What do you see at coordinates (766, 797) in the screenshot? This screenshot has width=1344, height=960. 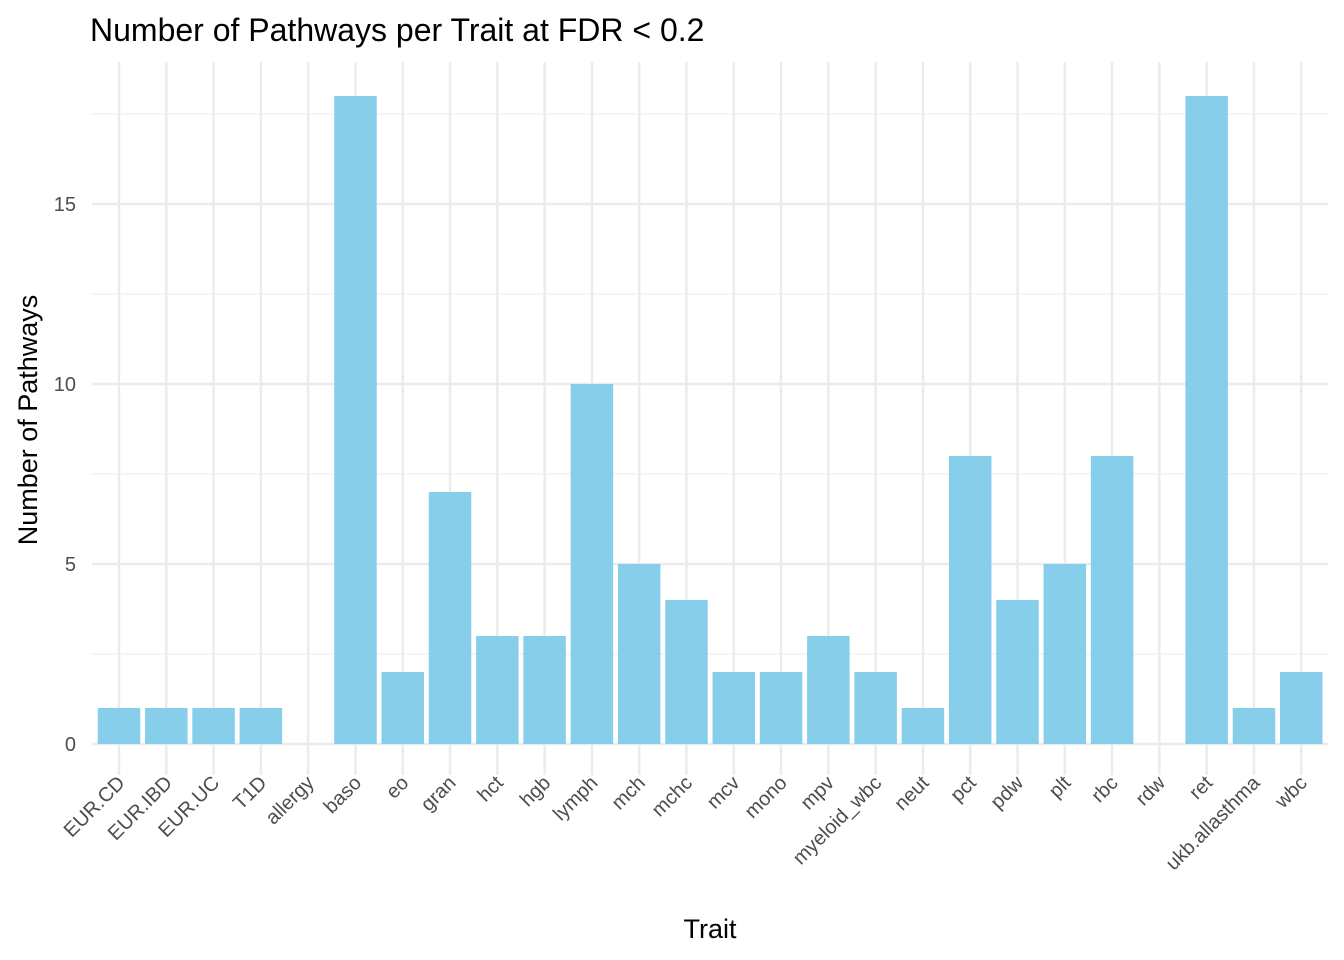 I see `x-tick-label-mono: mono` at bounding box center [766, 797].